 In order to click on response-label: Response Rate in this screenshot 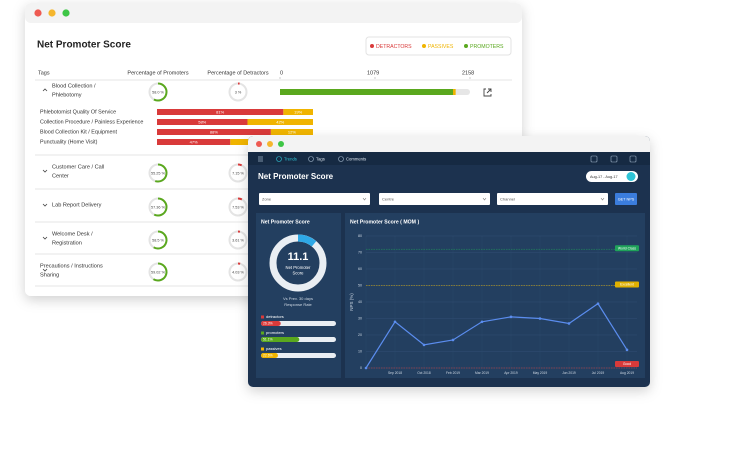, I will do `click(298, 304)`.